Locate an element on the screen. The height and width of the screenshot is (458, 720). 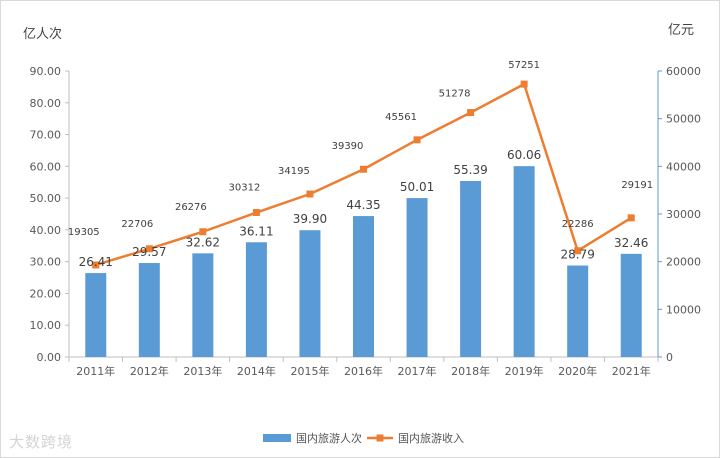
left-y-tick-label: 40.00 is located at coordinates (46, 230).